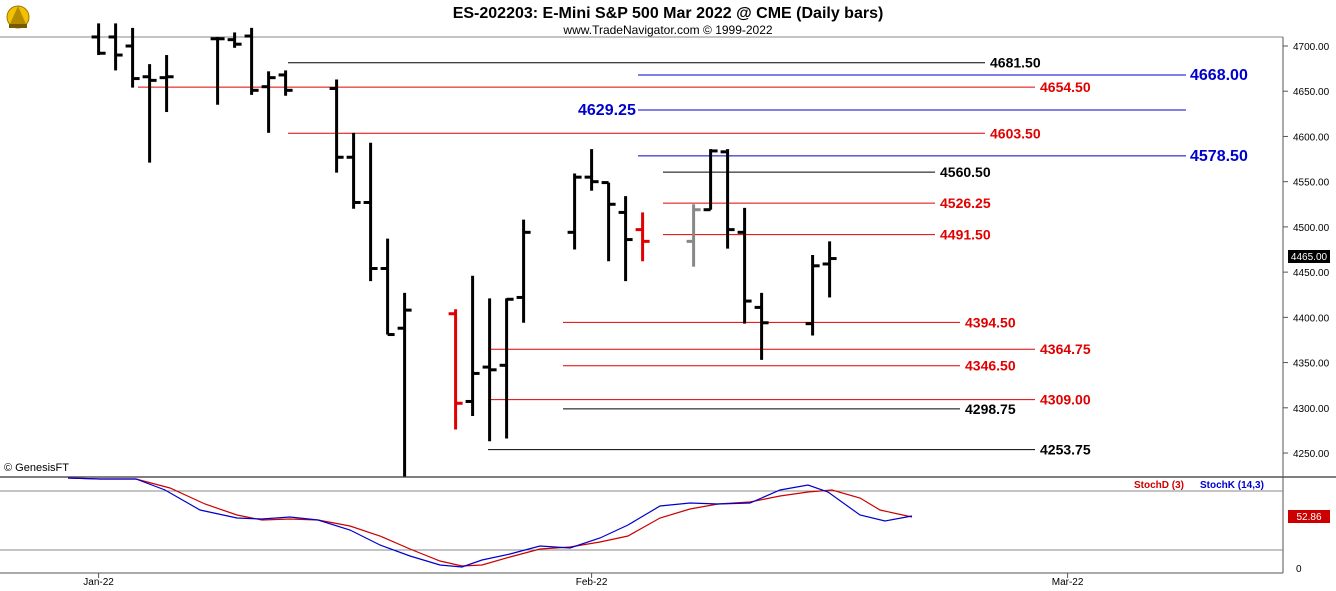 The width and height of the screenshot is (1336, 591). What do you see at coordinates (1311, 47) in the screenshot?
I see `price-tick-label: 4700.00` at bounding box center [1311, 47].